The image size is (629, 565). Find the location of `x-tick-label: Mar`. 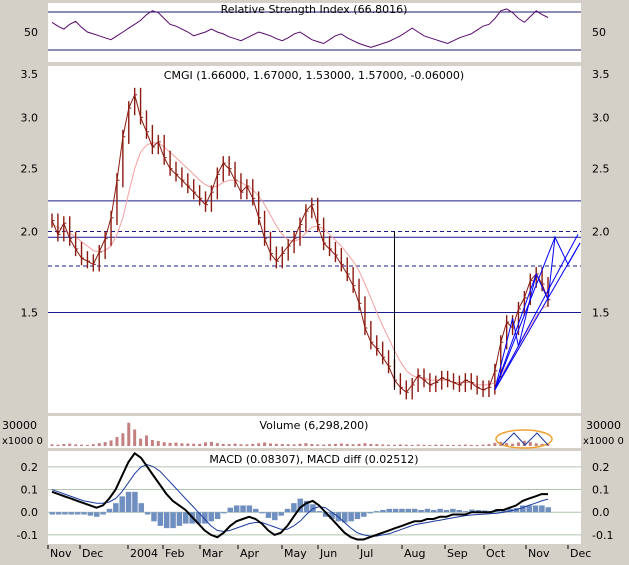

x-tick-label: Mar is located at coordinates (212, 553).